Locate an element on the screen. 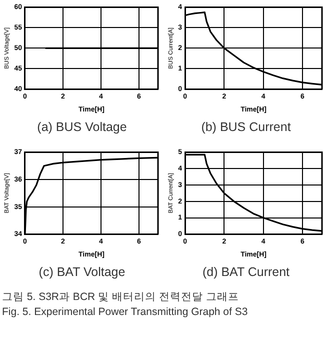 The width and height of the screenshot is (328, 344). text: (b) BUS Current is located at coordinates (246, 127).